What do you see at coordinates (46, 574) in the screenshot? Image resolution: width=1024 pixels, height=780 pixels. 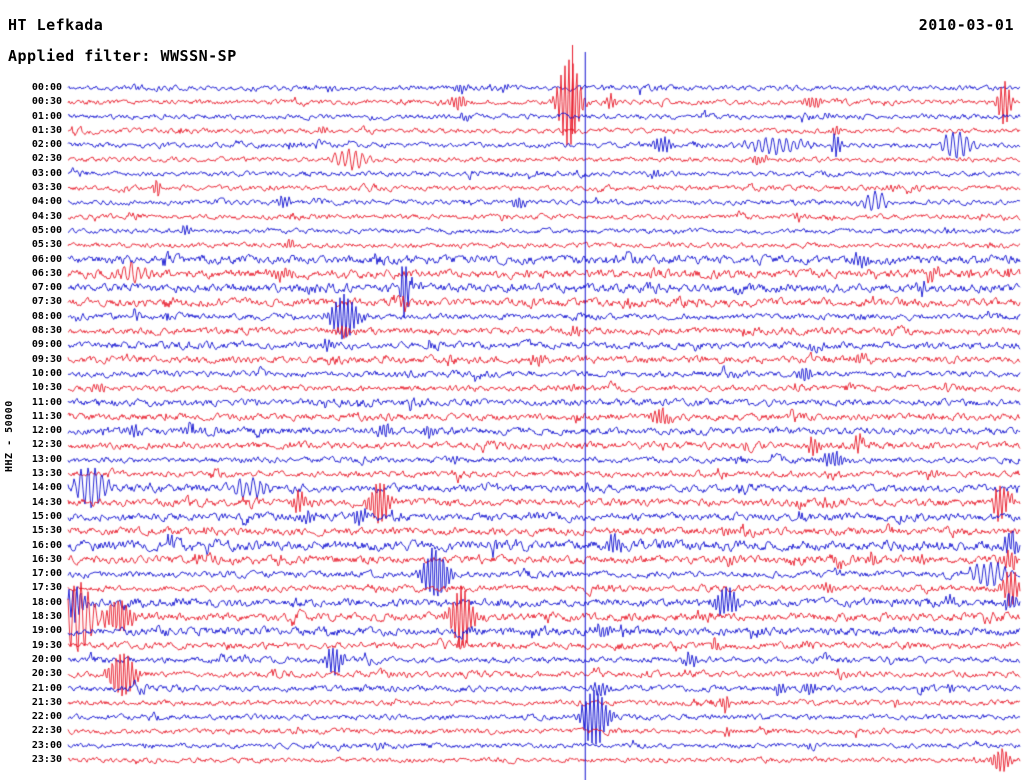 I see `time-label: 17:00` at bounding box center [46, 574].